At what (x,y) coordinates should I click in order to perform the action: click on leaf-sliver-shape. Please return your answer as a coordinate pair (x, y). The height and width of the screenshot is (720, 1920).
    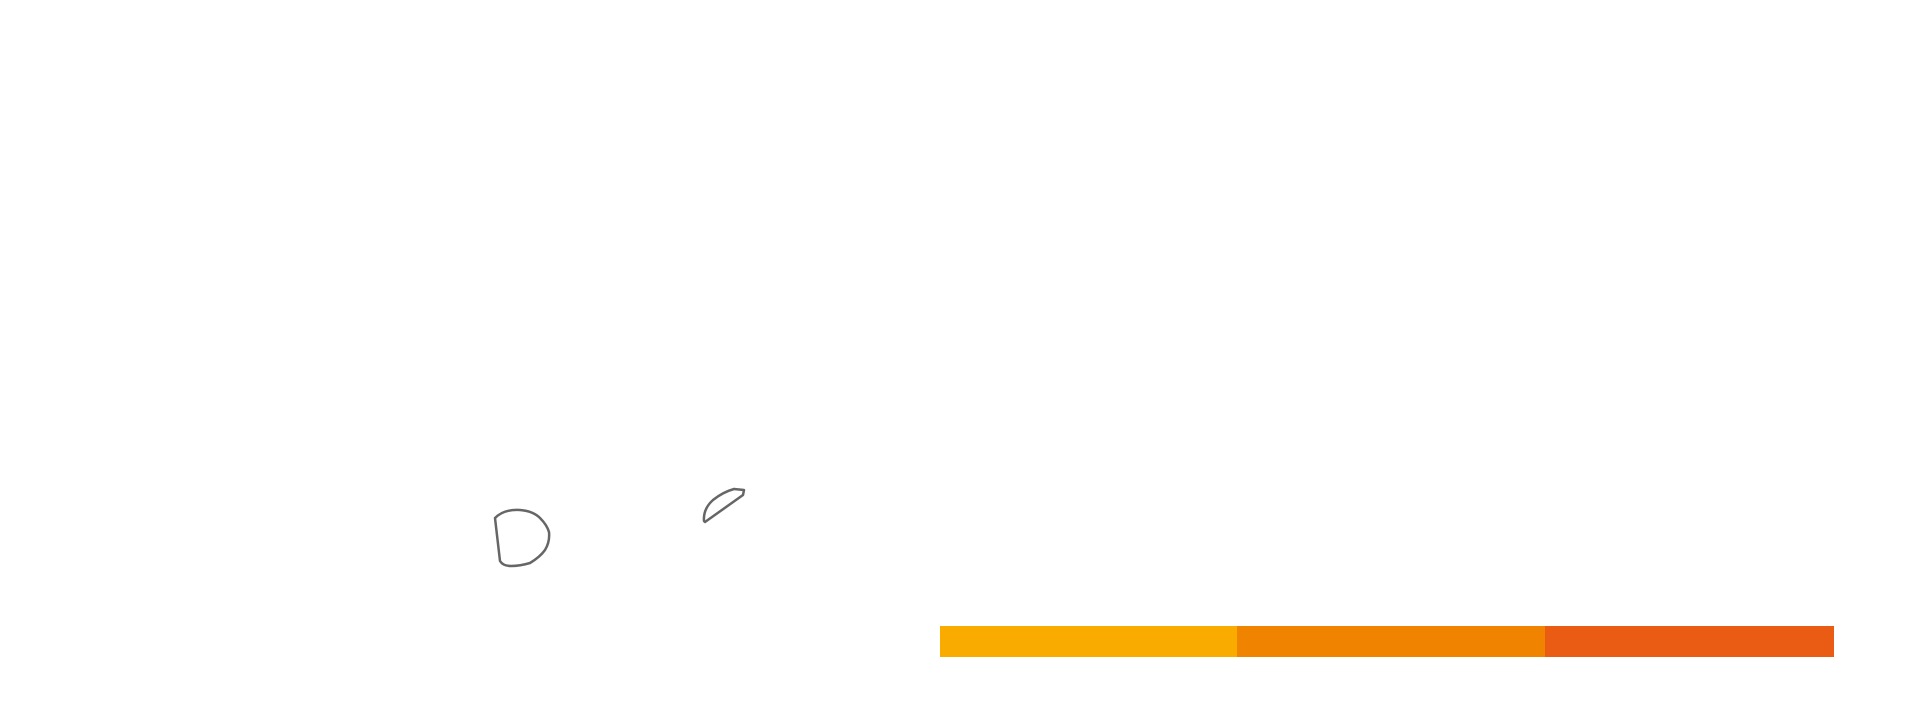
    Looking at the image, I should click on (724, 505).